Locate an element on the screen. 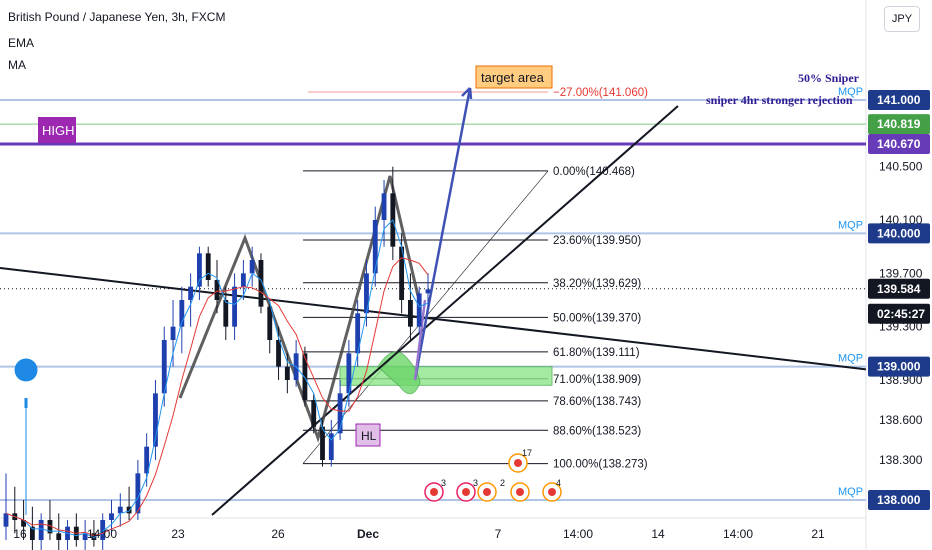  time-tick-label: 26 is located at coordinates (278, 534).